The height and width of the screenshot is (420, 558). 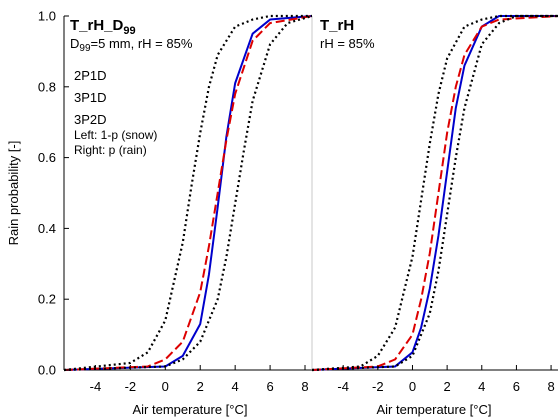 What do you see at coordinates (378, 386) in the screenshot?
I see `right-x-tick-label: -2` at bounding box center [378, 386].